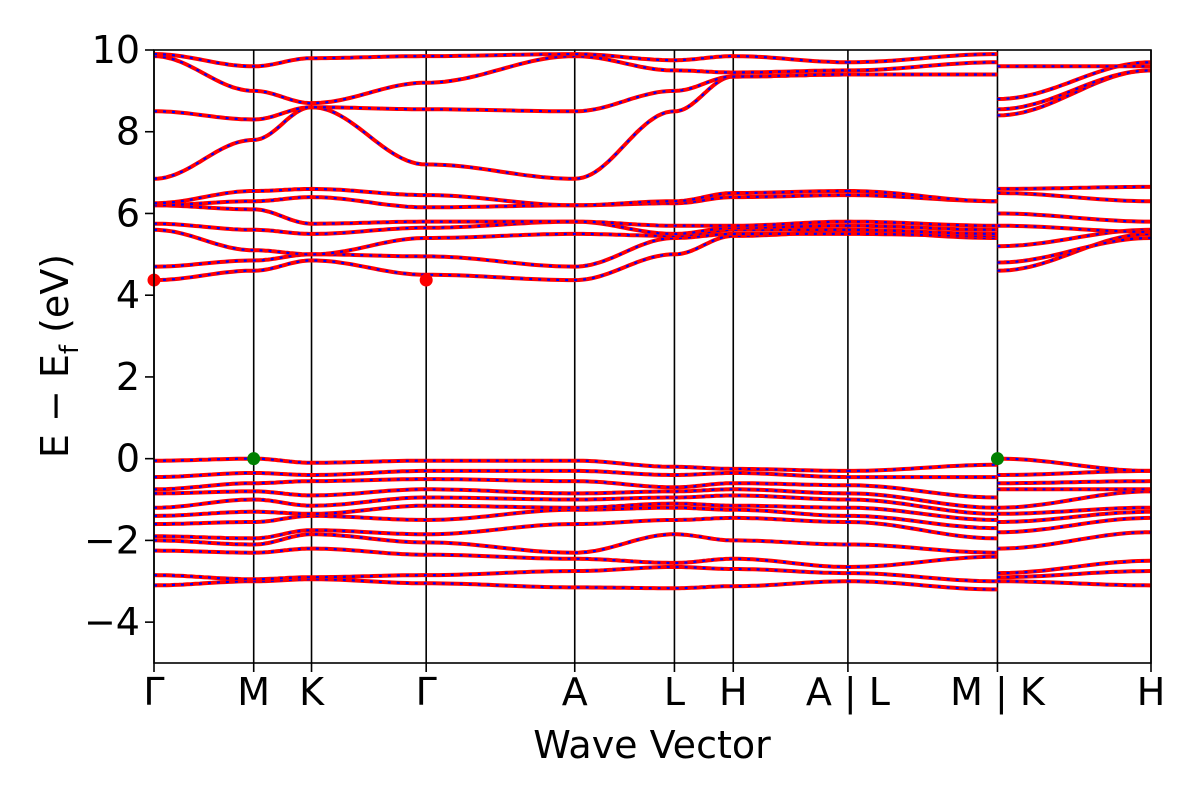 The width and height of the screenshot is (1200, 800). What do you see at coordinates (128, 295) in the screenshot?
I see `y-tick-label: 4` at bounding box center [128, 295].